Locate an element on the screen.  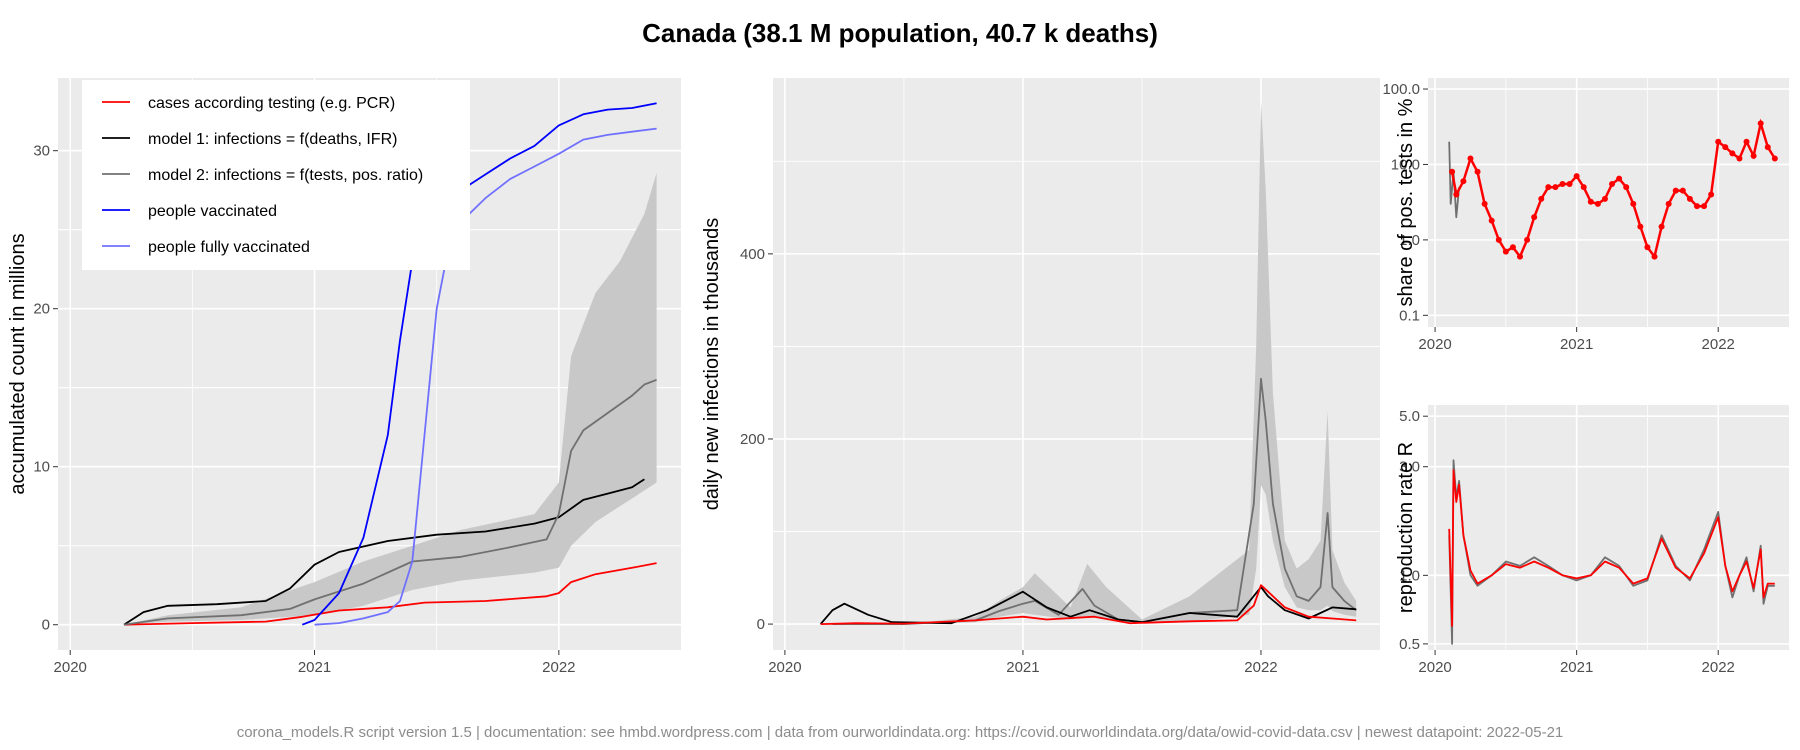
y-tick-label: 30 is located at coordinates (41, 151).